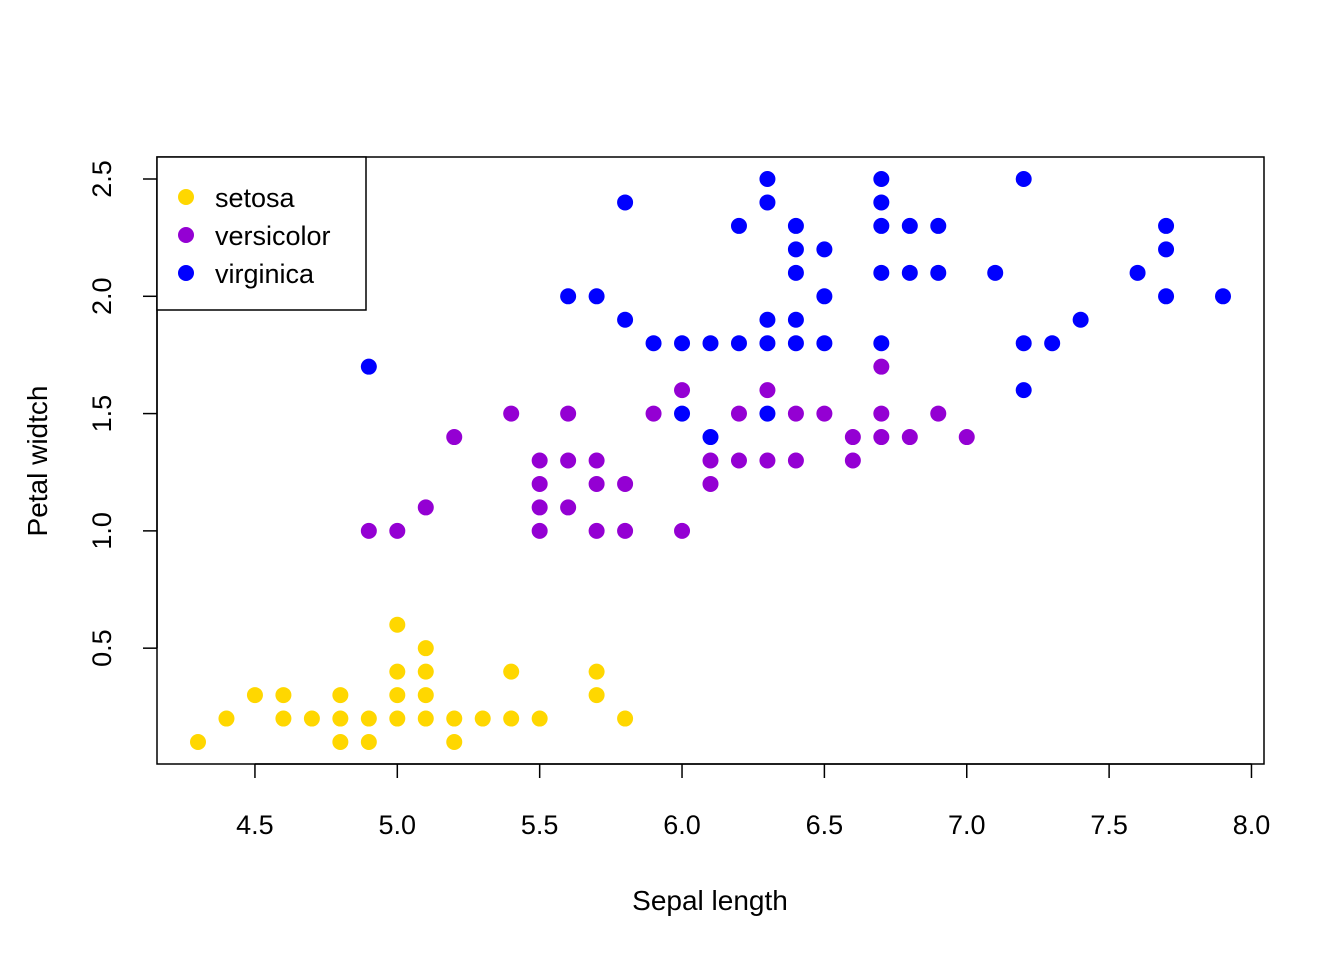  What do you see at coordinates (102, 179) in the screenshot?
I see `y-tick-label: 2.5` at bounding box center [102, 179].